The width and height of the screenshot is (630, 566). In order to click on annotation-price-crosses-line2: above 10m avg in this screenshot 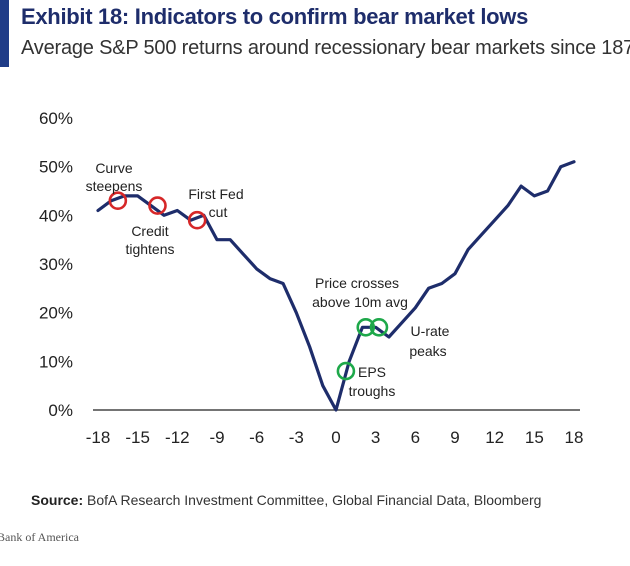, I will do `click(360, 302)`.